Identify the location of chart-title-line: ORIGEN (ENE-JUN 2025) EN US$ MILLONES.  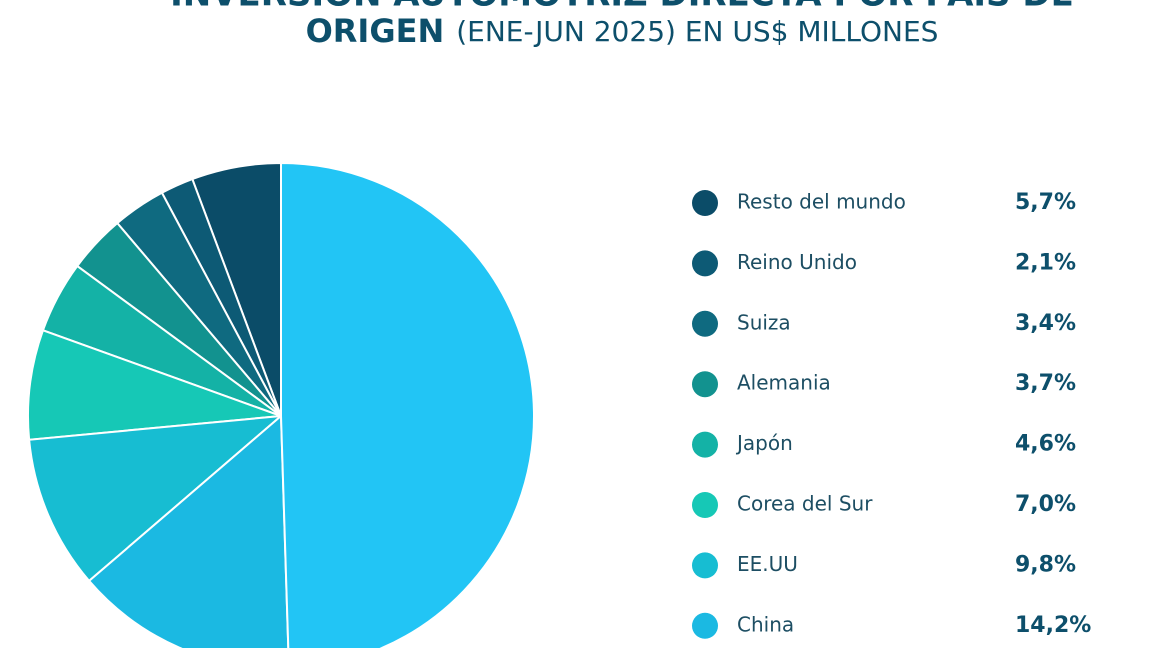
(622, 31).